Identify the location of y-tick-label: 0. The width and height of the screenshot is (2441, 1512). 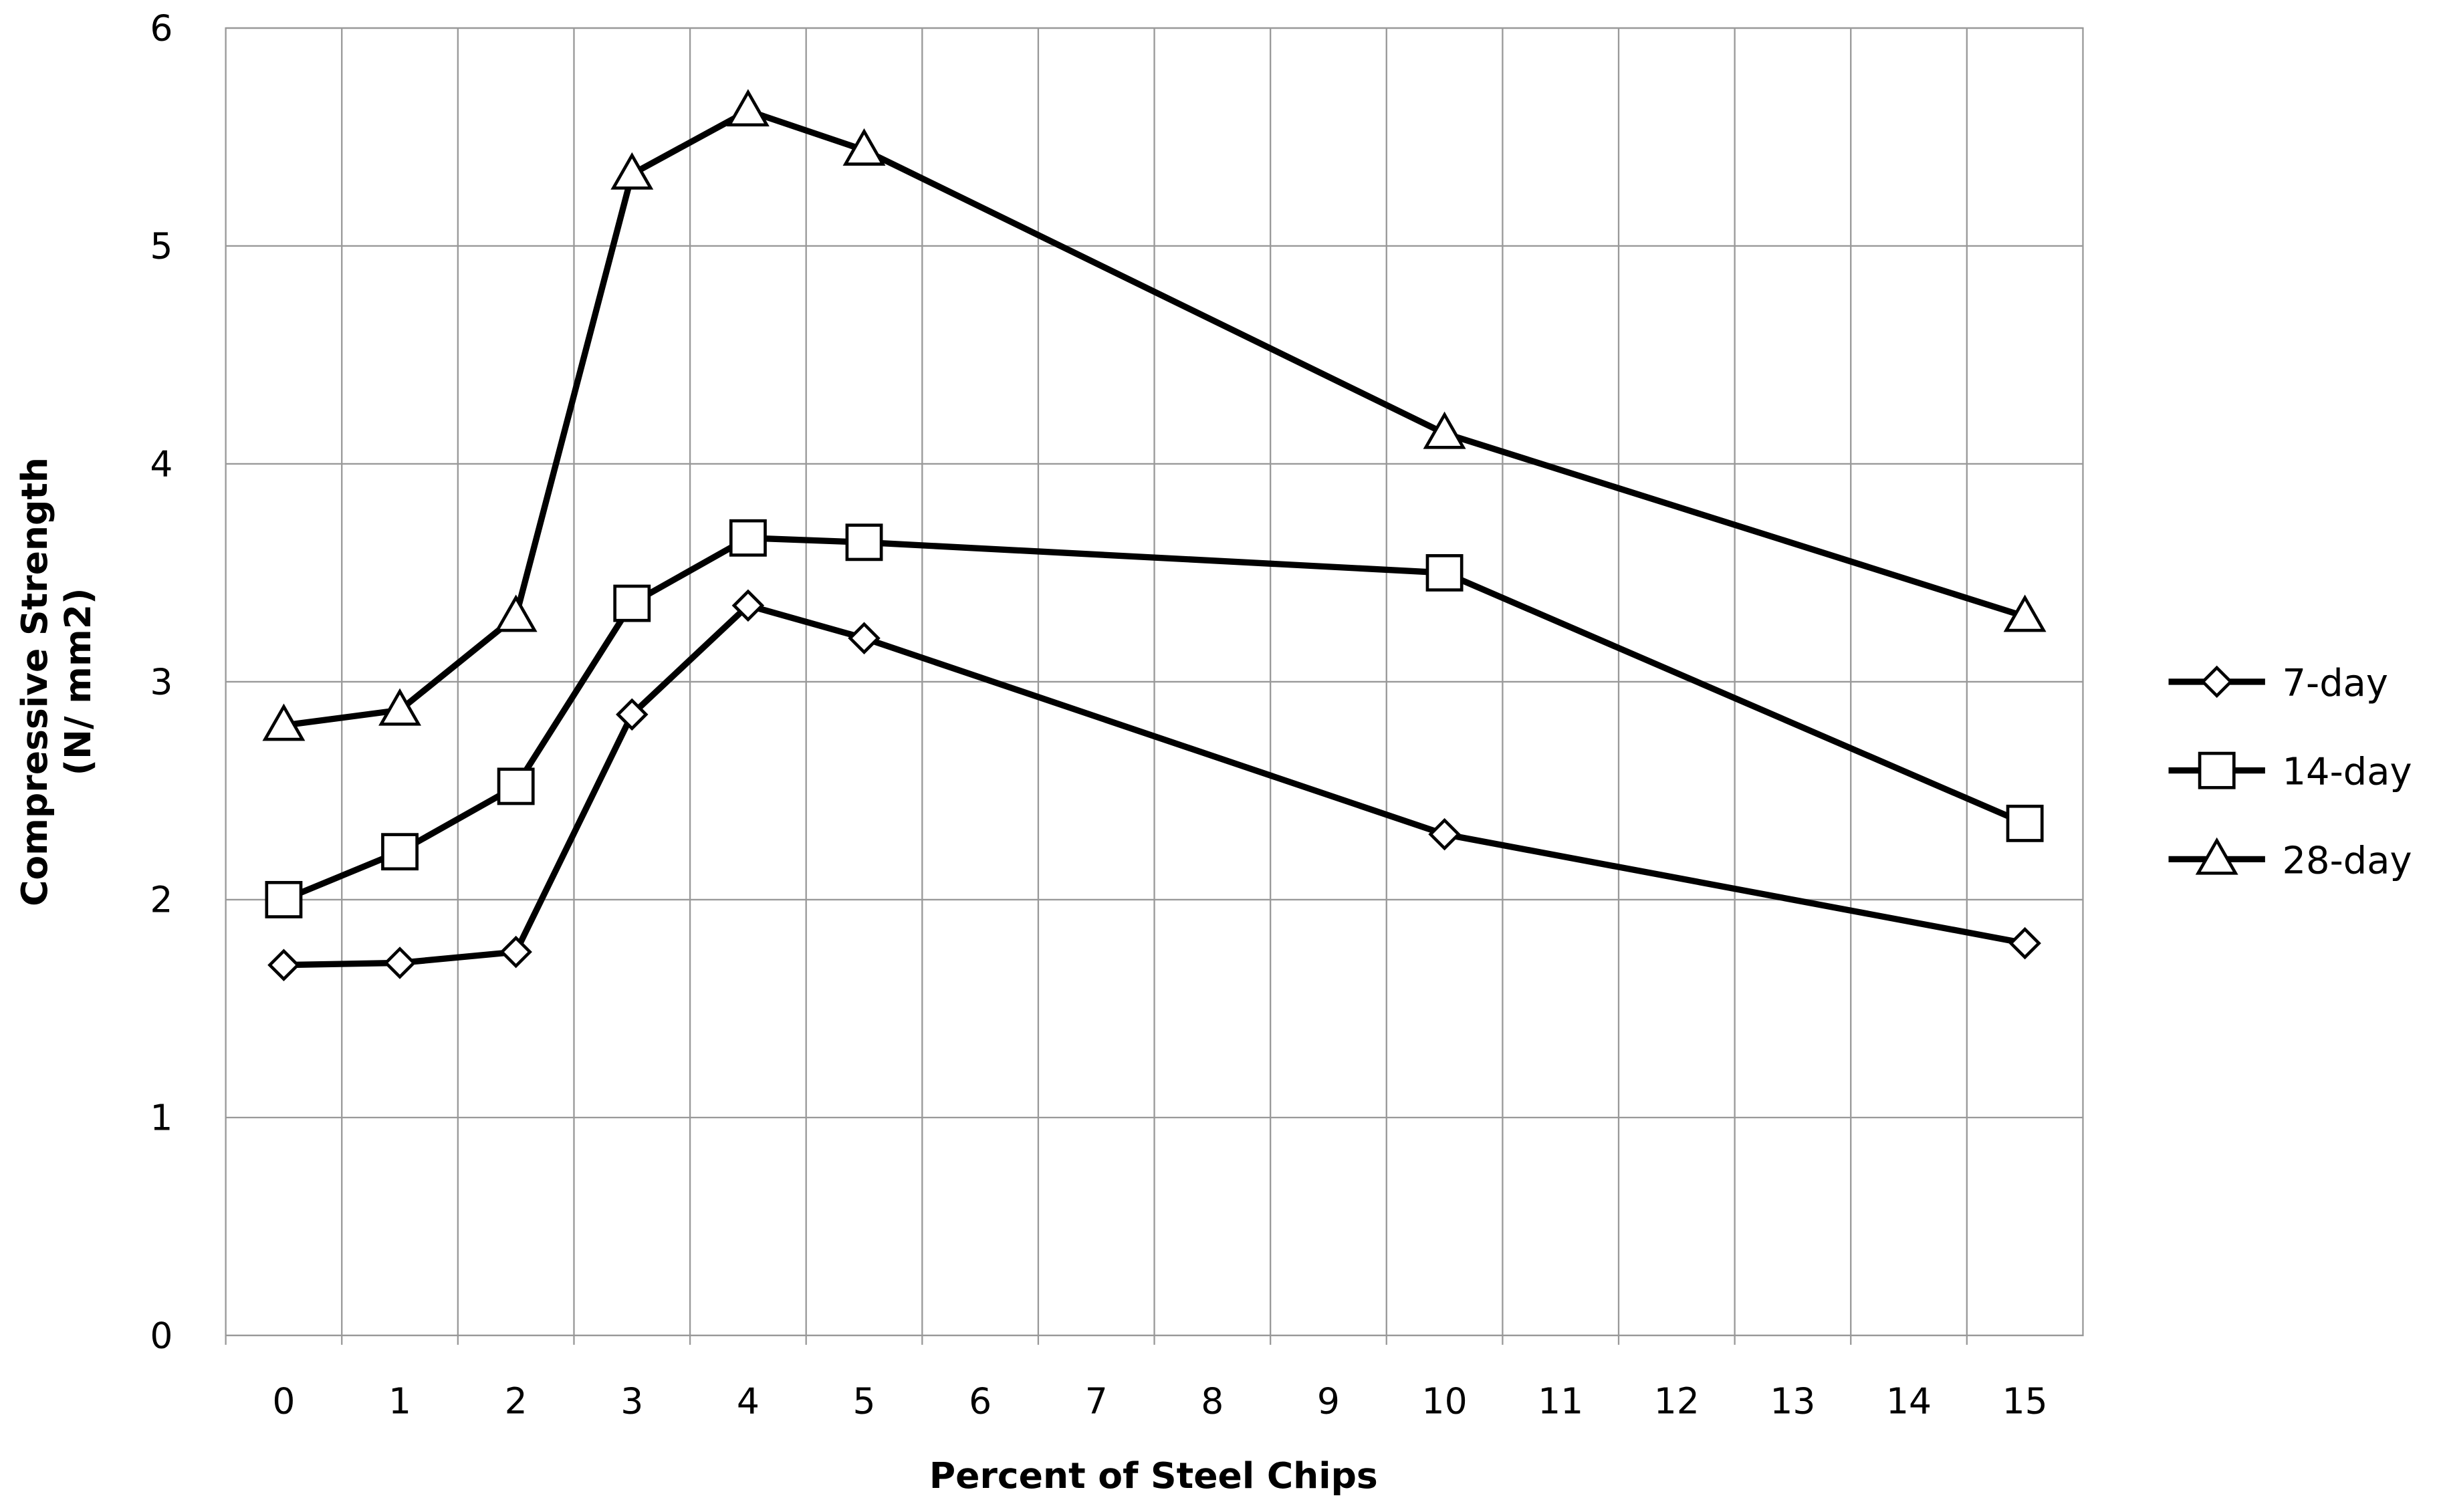
(161, 1336).